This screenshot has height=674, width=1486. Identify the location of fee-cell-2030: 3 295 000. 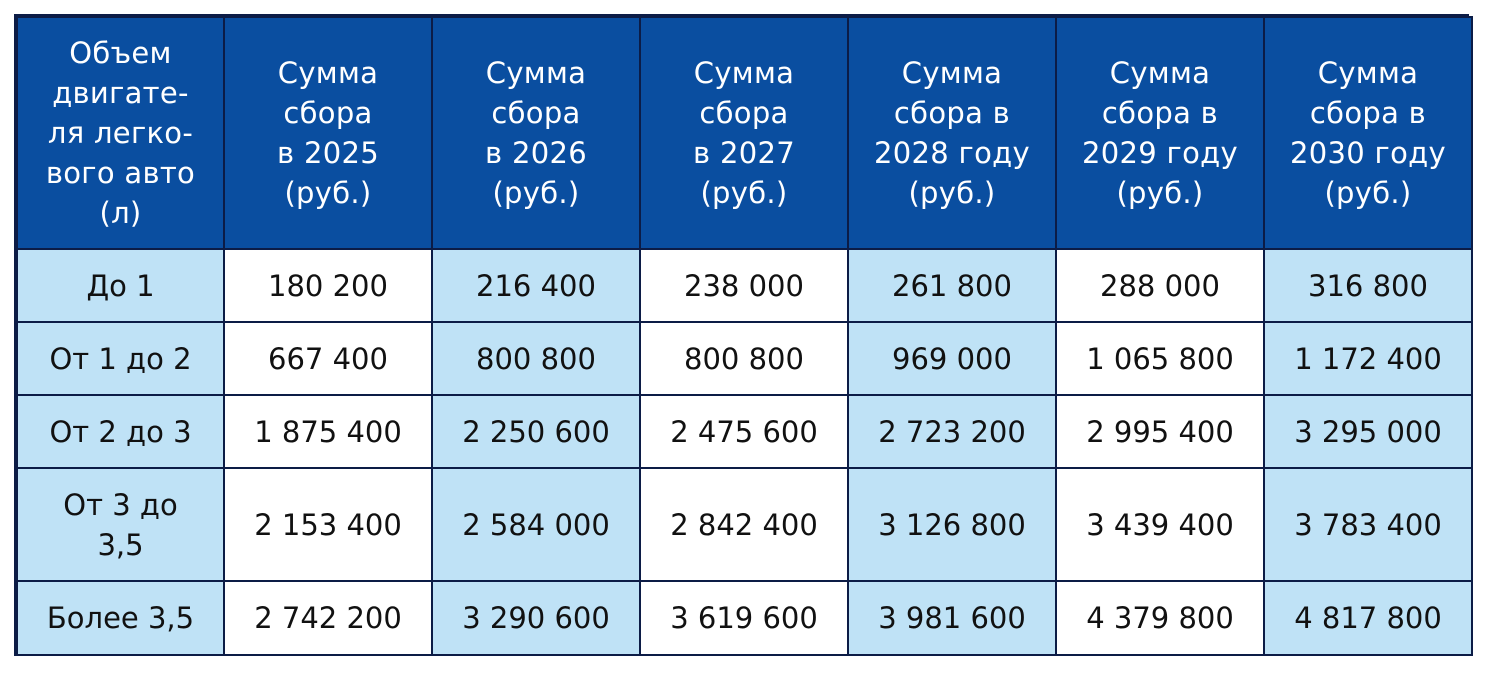
(1368, 431).